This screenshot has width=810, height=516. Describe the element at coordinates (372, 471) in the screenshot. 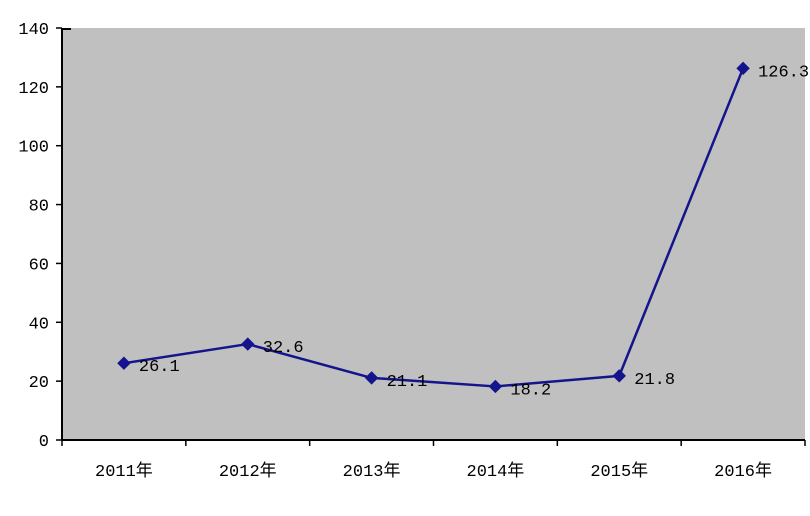

I see `x-category-label: 2013年` at that location.